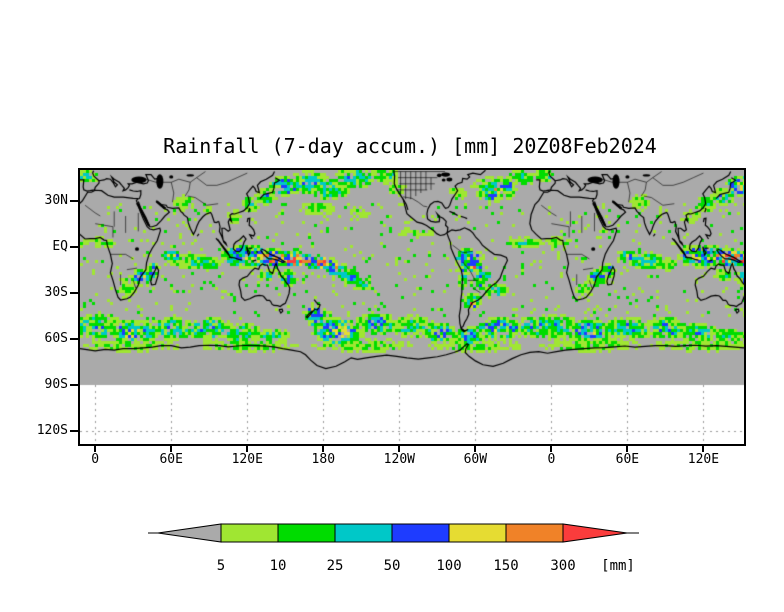 This screenshot has height=612, width=784. Describe the element at coordinates (56, 384) in the screenshot. I see `y-tick-label-90S: 90S` at that location.